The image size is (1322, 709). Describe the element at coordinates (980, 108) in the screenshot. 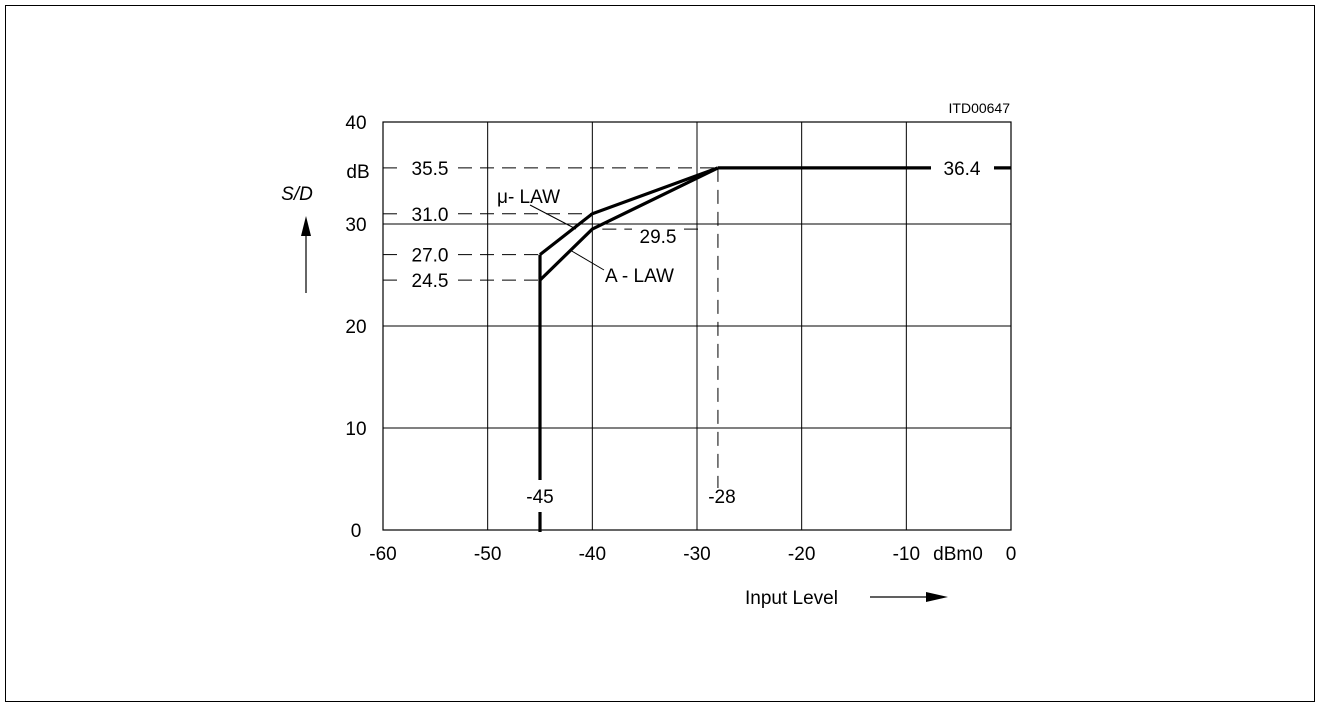

I see `figure-id: ITD00647` at that location.